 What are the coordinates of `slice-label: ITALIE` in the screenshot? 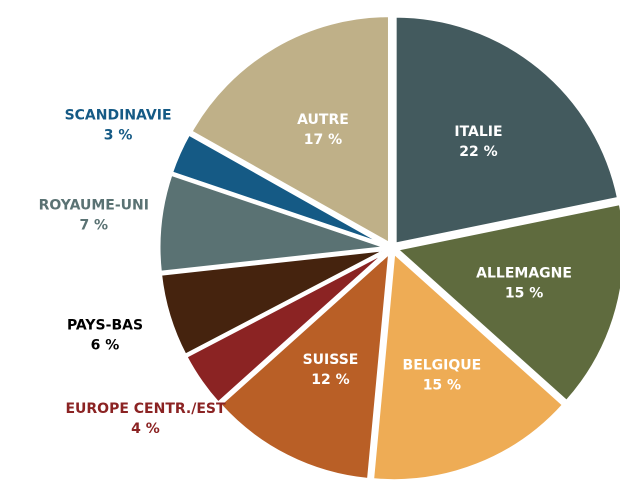 It's located at (478, 132).